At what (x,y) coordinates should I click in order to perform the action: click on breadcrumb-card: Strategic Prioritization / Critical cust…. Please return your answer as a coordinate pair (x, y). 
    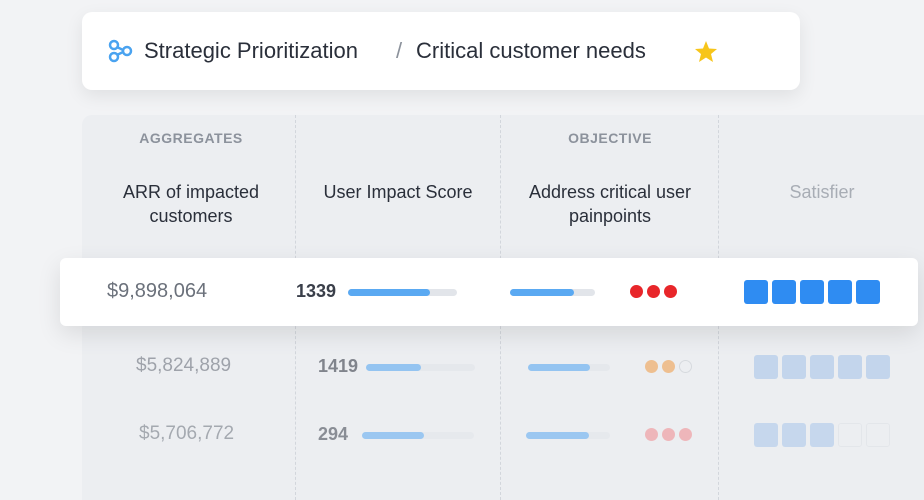
    Looking at the image, I should click on (441, 51).